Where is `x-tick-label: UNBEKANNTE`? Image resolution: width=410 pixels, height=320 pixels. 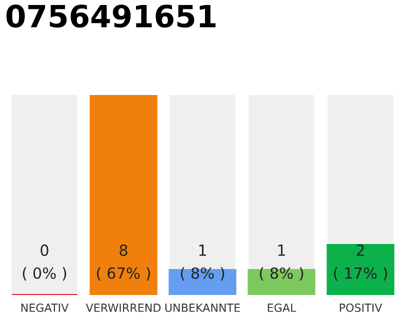 x-tick-label: UNBEKANNTE is located at coordinates (202, 308).